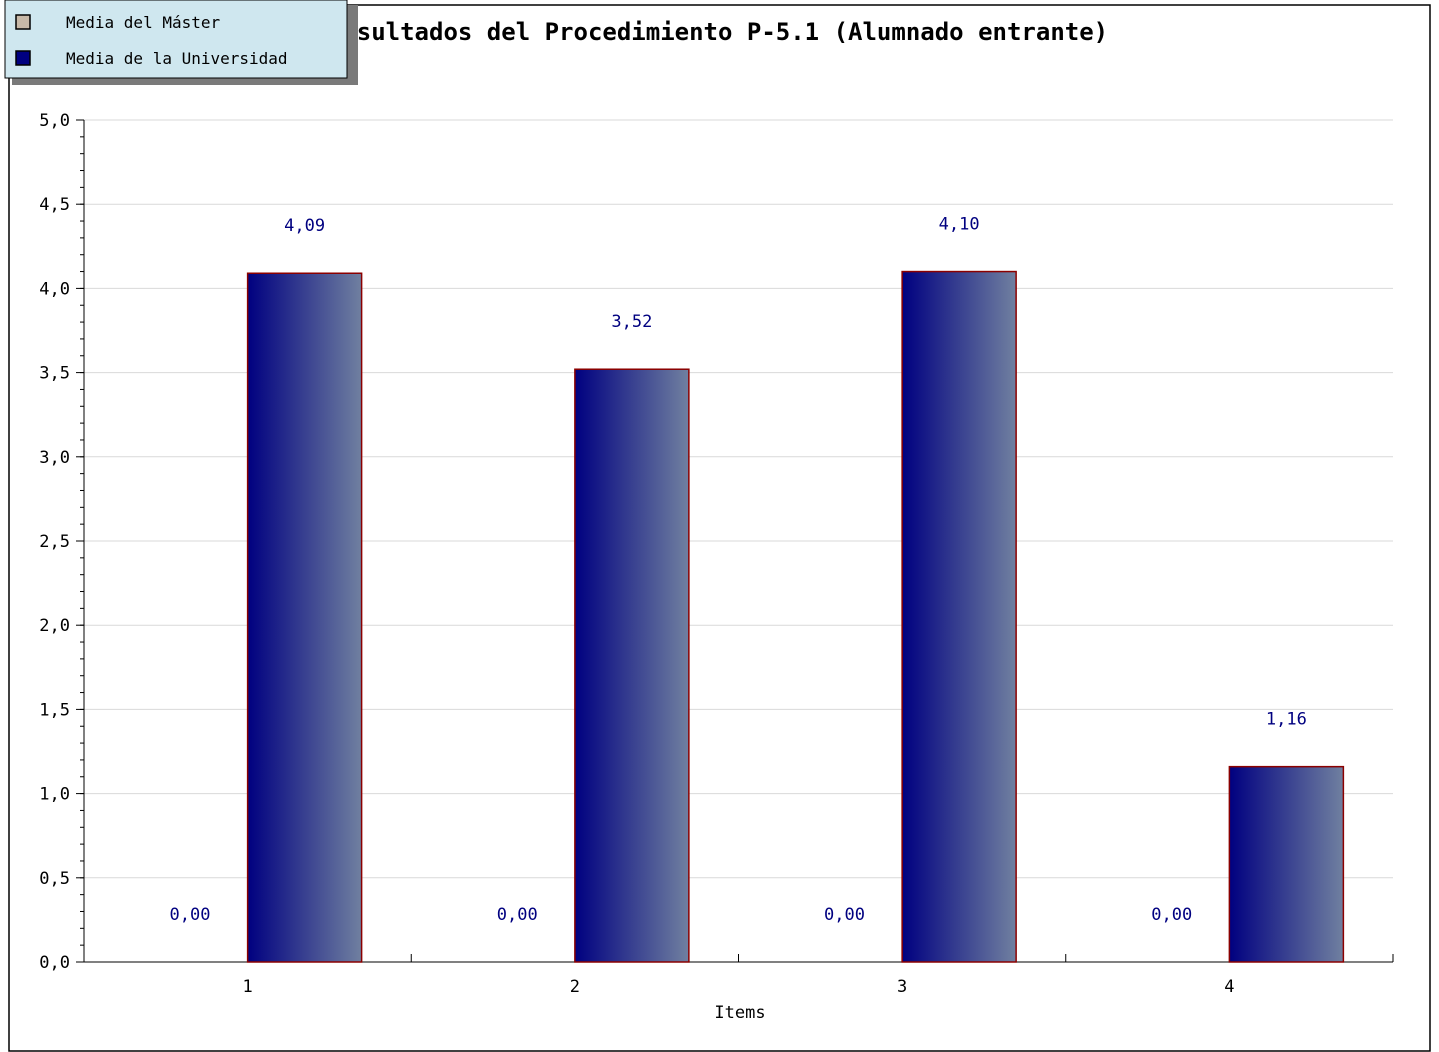 The height and width of the screenshot is (1052, 1439). What do you see at coordinates (54, 542) in the screenshot?
I see `y-tick-label: 2,5` at bounding box center [54, 542].